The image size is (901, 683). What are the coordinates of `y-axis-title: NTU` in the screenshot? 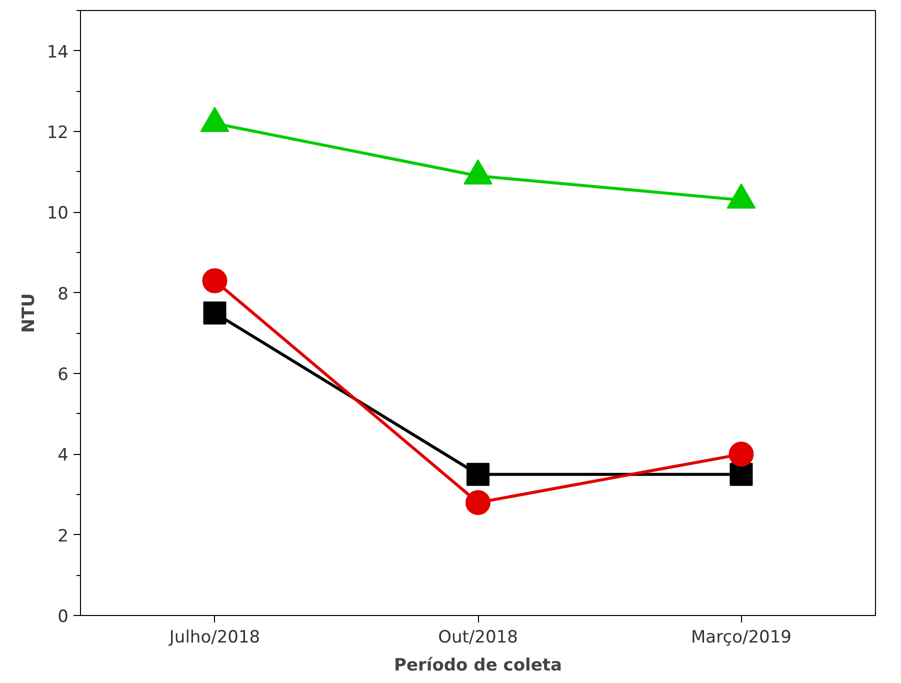 It's located at (28, 313).